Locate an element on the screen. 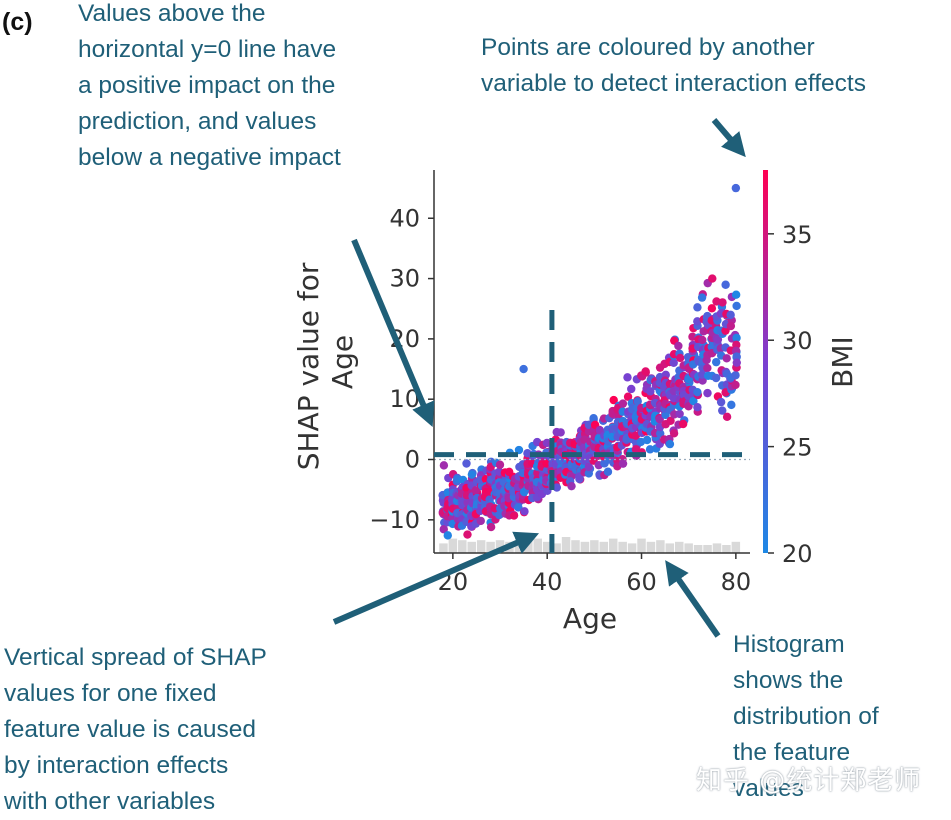 This screenshot has width=951, height=820. y-tick-label: −10 is located at coordinates (394, 520).